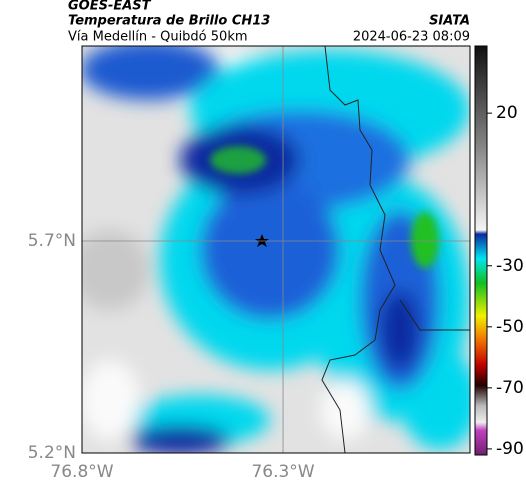 The height and width of the screenshot is (491, 526). Describe the element at coordinates (52, 241) in the screenshot. I see `y-tick-label: 5.7°N` at that location.